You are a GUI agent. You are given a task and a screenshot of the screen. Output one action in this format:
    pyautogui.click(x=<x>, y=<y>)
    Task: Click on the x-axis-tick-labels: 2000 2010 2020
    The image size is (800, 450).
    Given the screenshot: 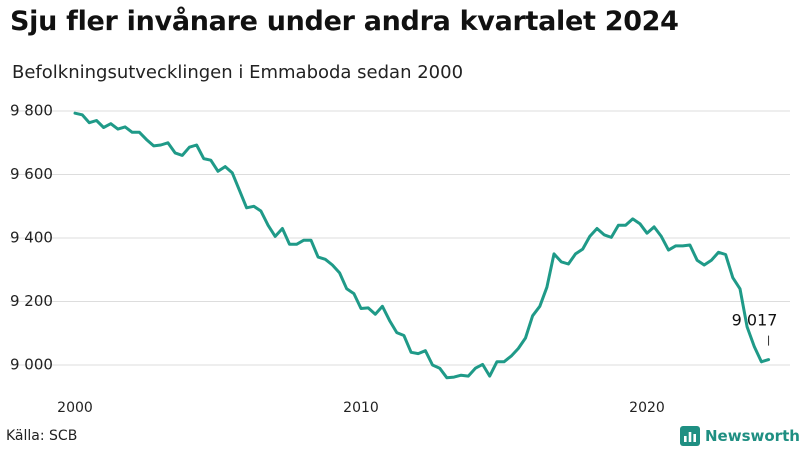 What is the action you would take?
    pyautogui.click(x=361, y=408)
    